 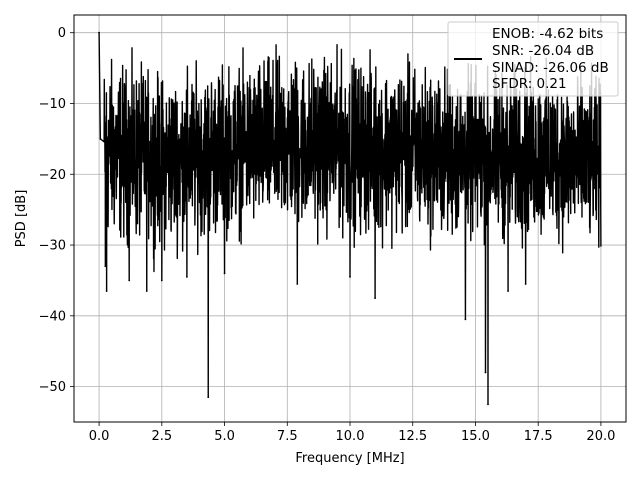 I want to click on y-tick-label: −10, so click(x=52, y=104).